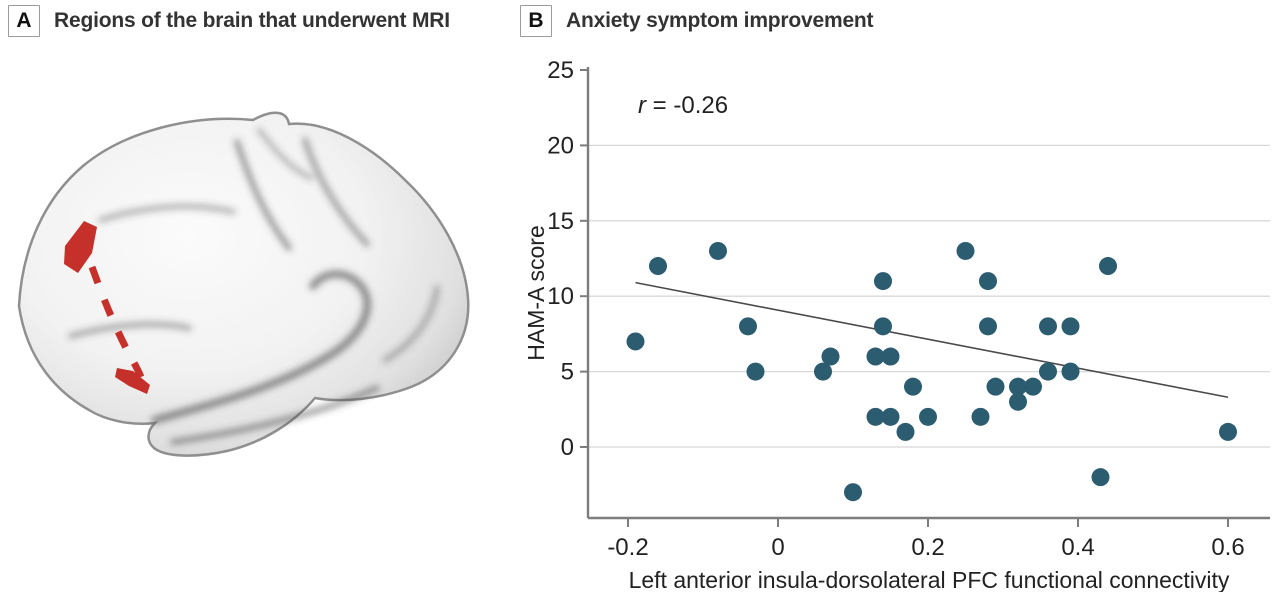 The image size is (1274, 592). I want to click on trend-line, so click(932, 340).